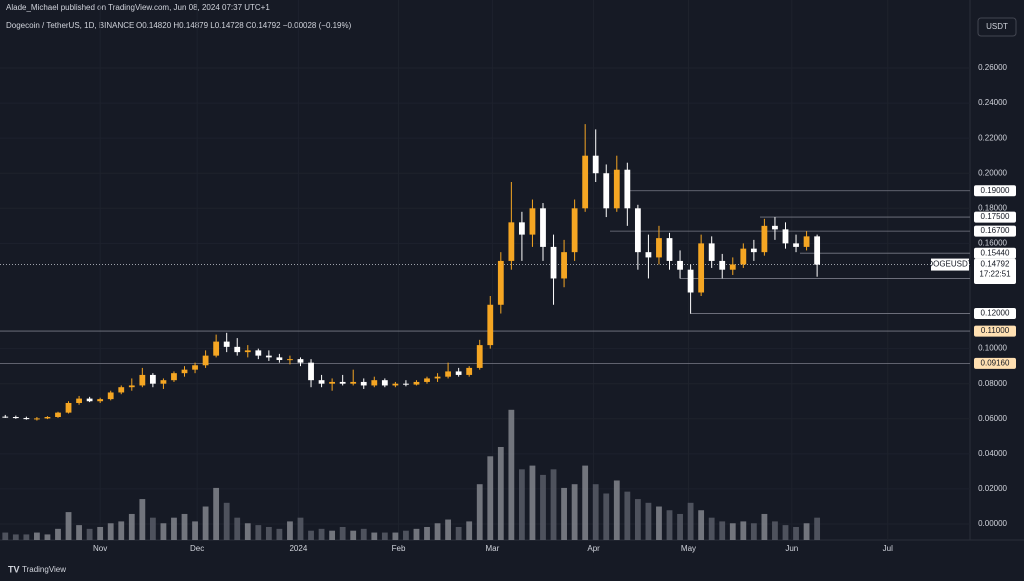  I want to click on countdown: 17:22:51, so click(995, 274).